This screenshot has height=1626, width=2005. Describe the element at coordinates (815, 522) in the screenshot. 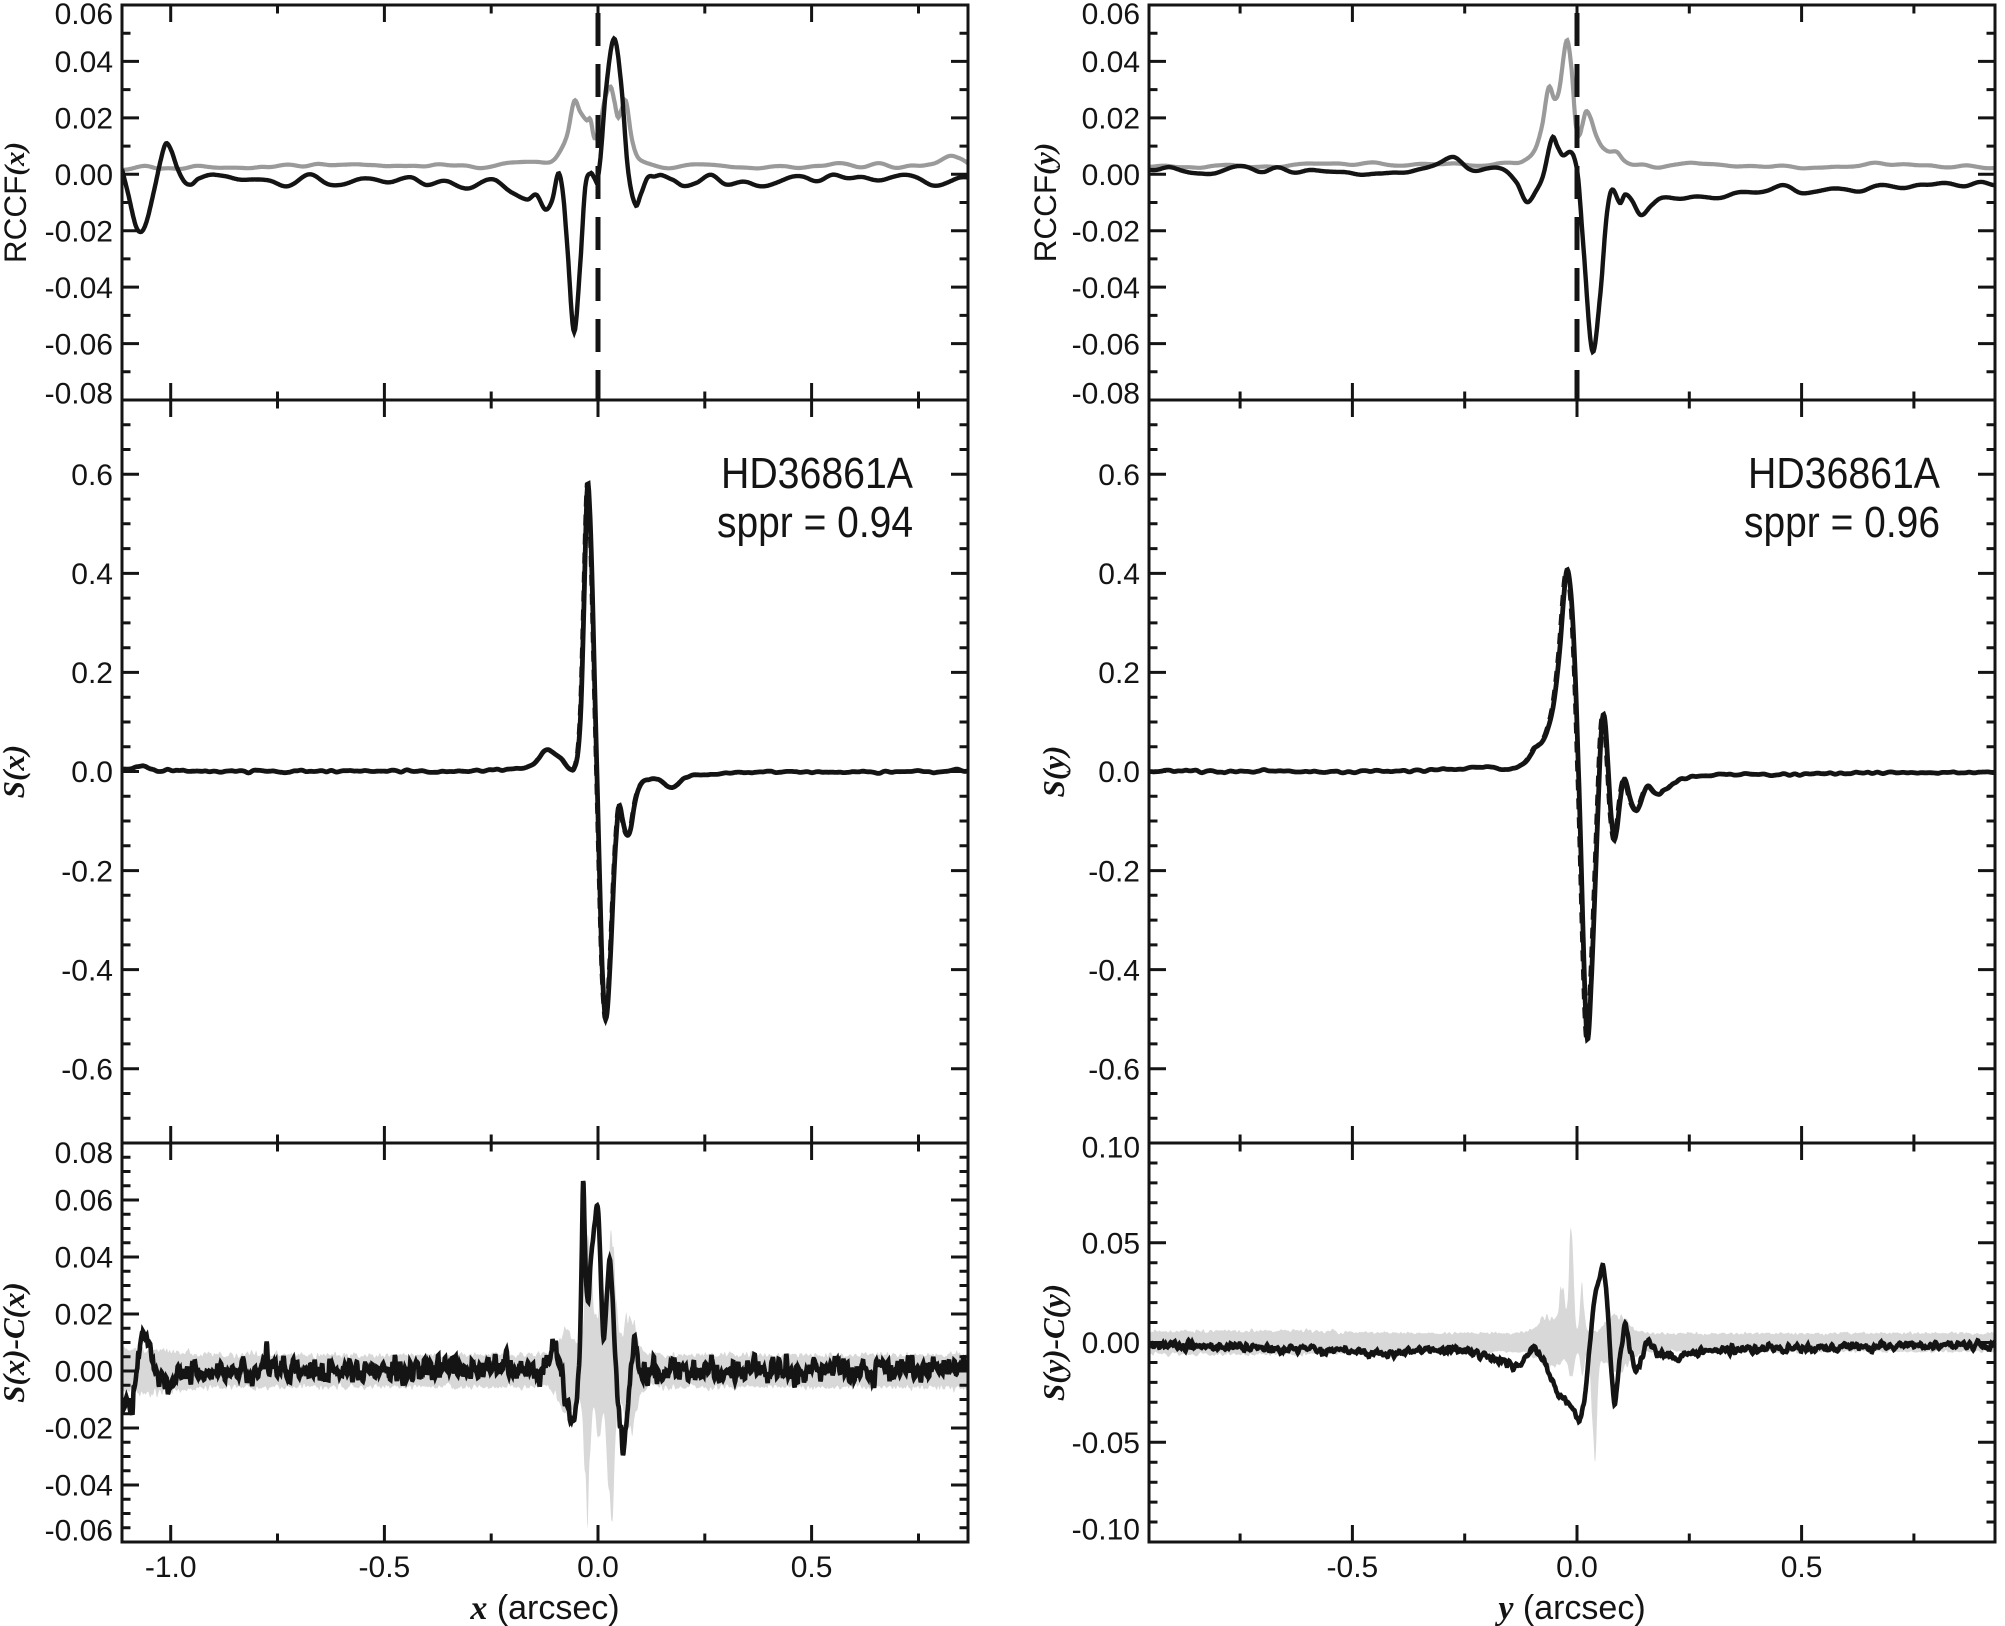

I see `svg-text: sppr = 0.94` at that location.